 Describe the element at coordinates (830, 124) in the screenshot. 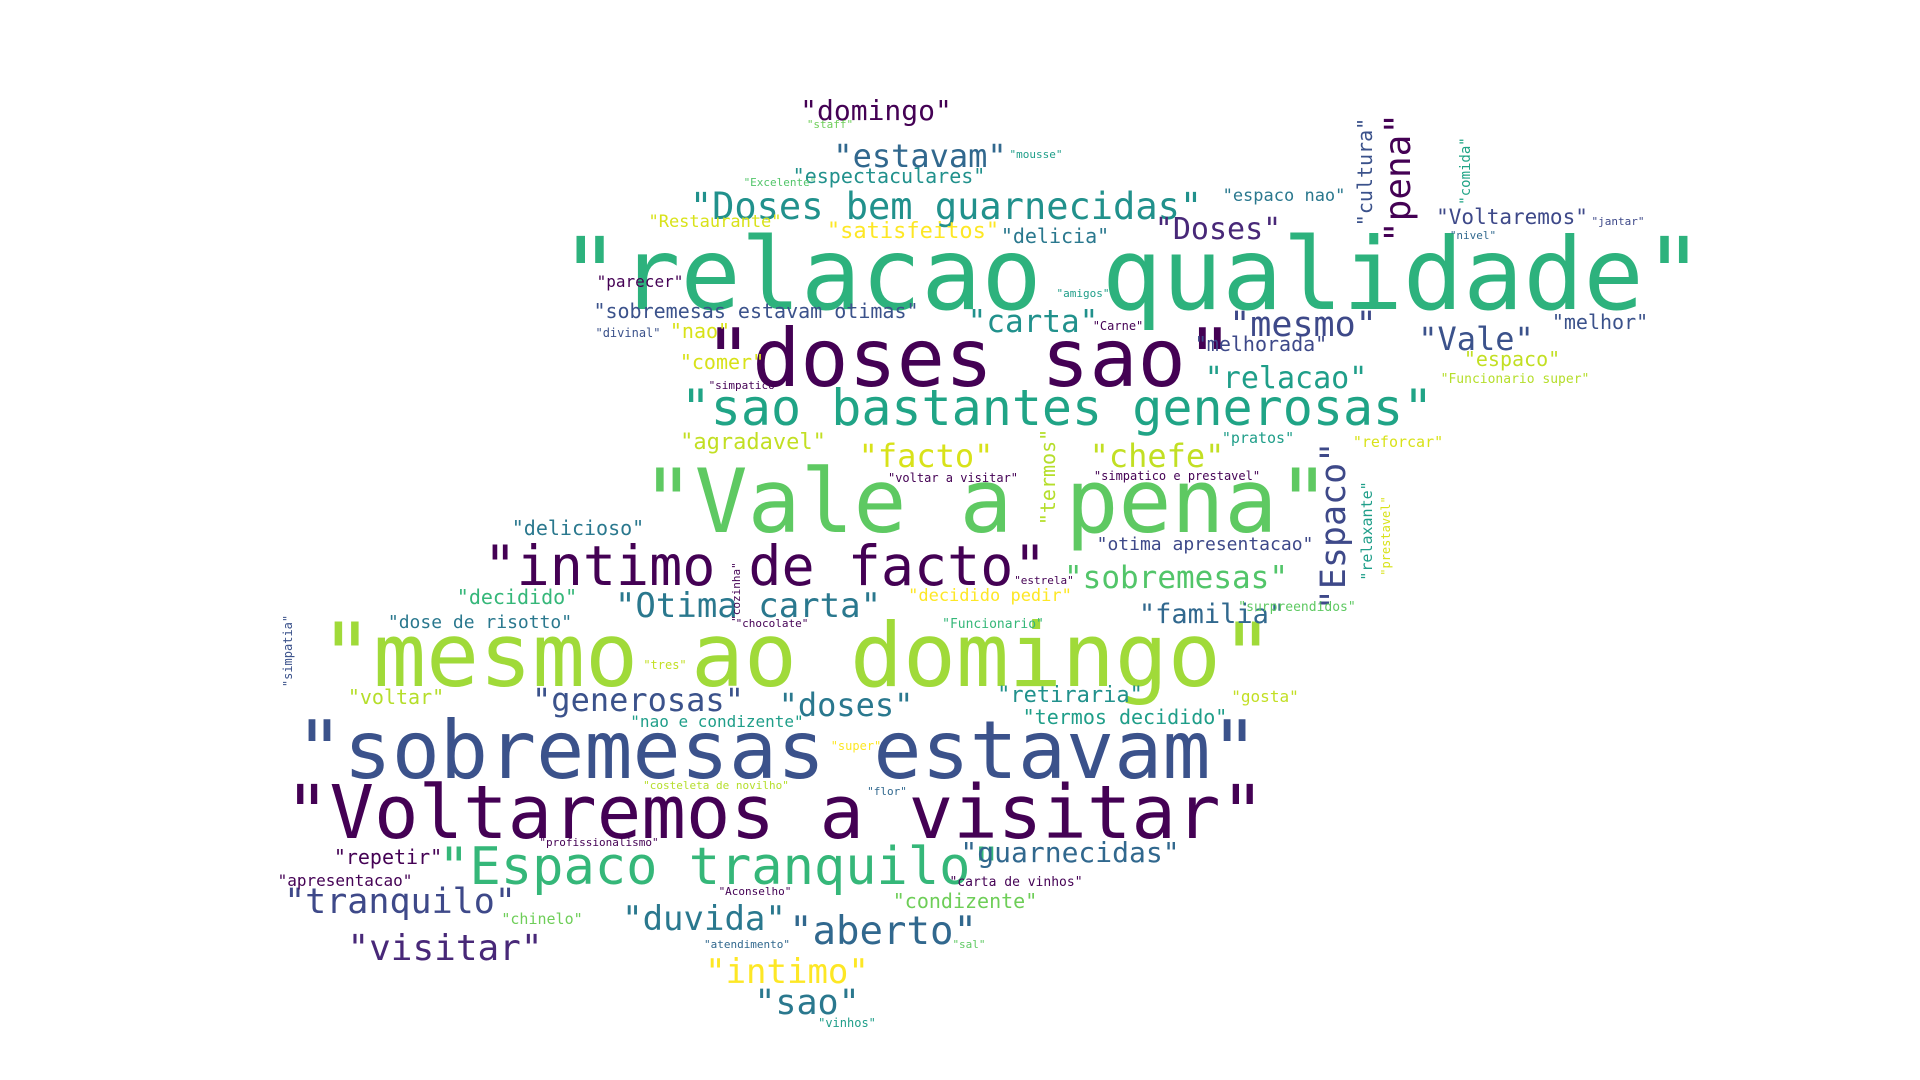

I see `word-94: "staff"` at that location.